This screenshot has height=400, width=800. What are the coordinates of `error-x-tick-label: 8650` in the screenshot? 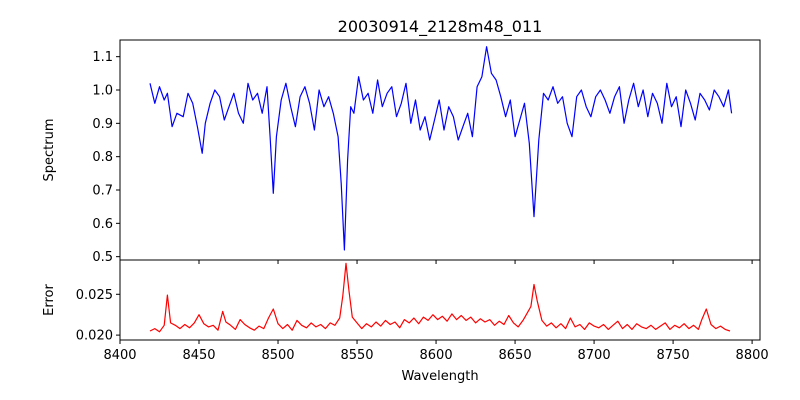 It's located at (515, 355).